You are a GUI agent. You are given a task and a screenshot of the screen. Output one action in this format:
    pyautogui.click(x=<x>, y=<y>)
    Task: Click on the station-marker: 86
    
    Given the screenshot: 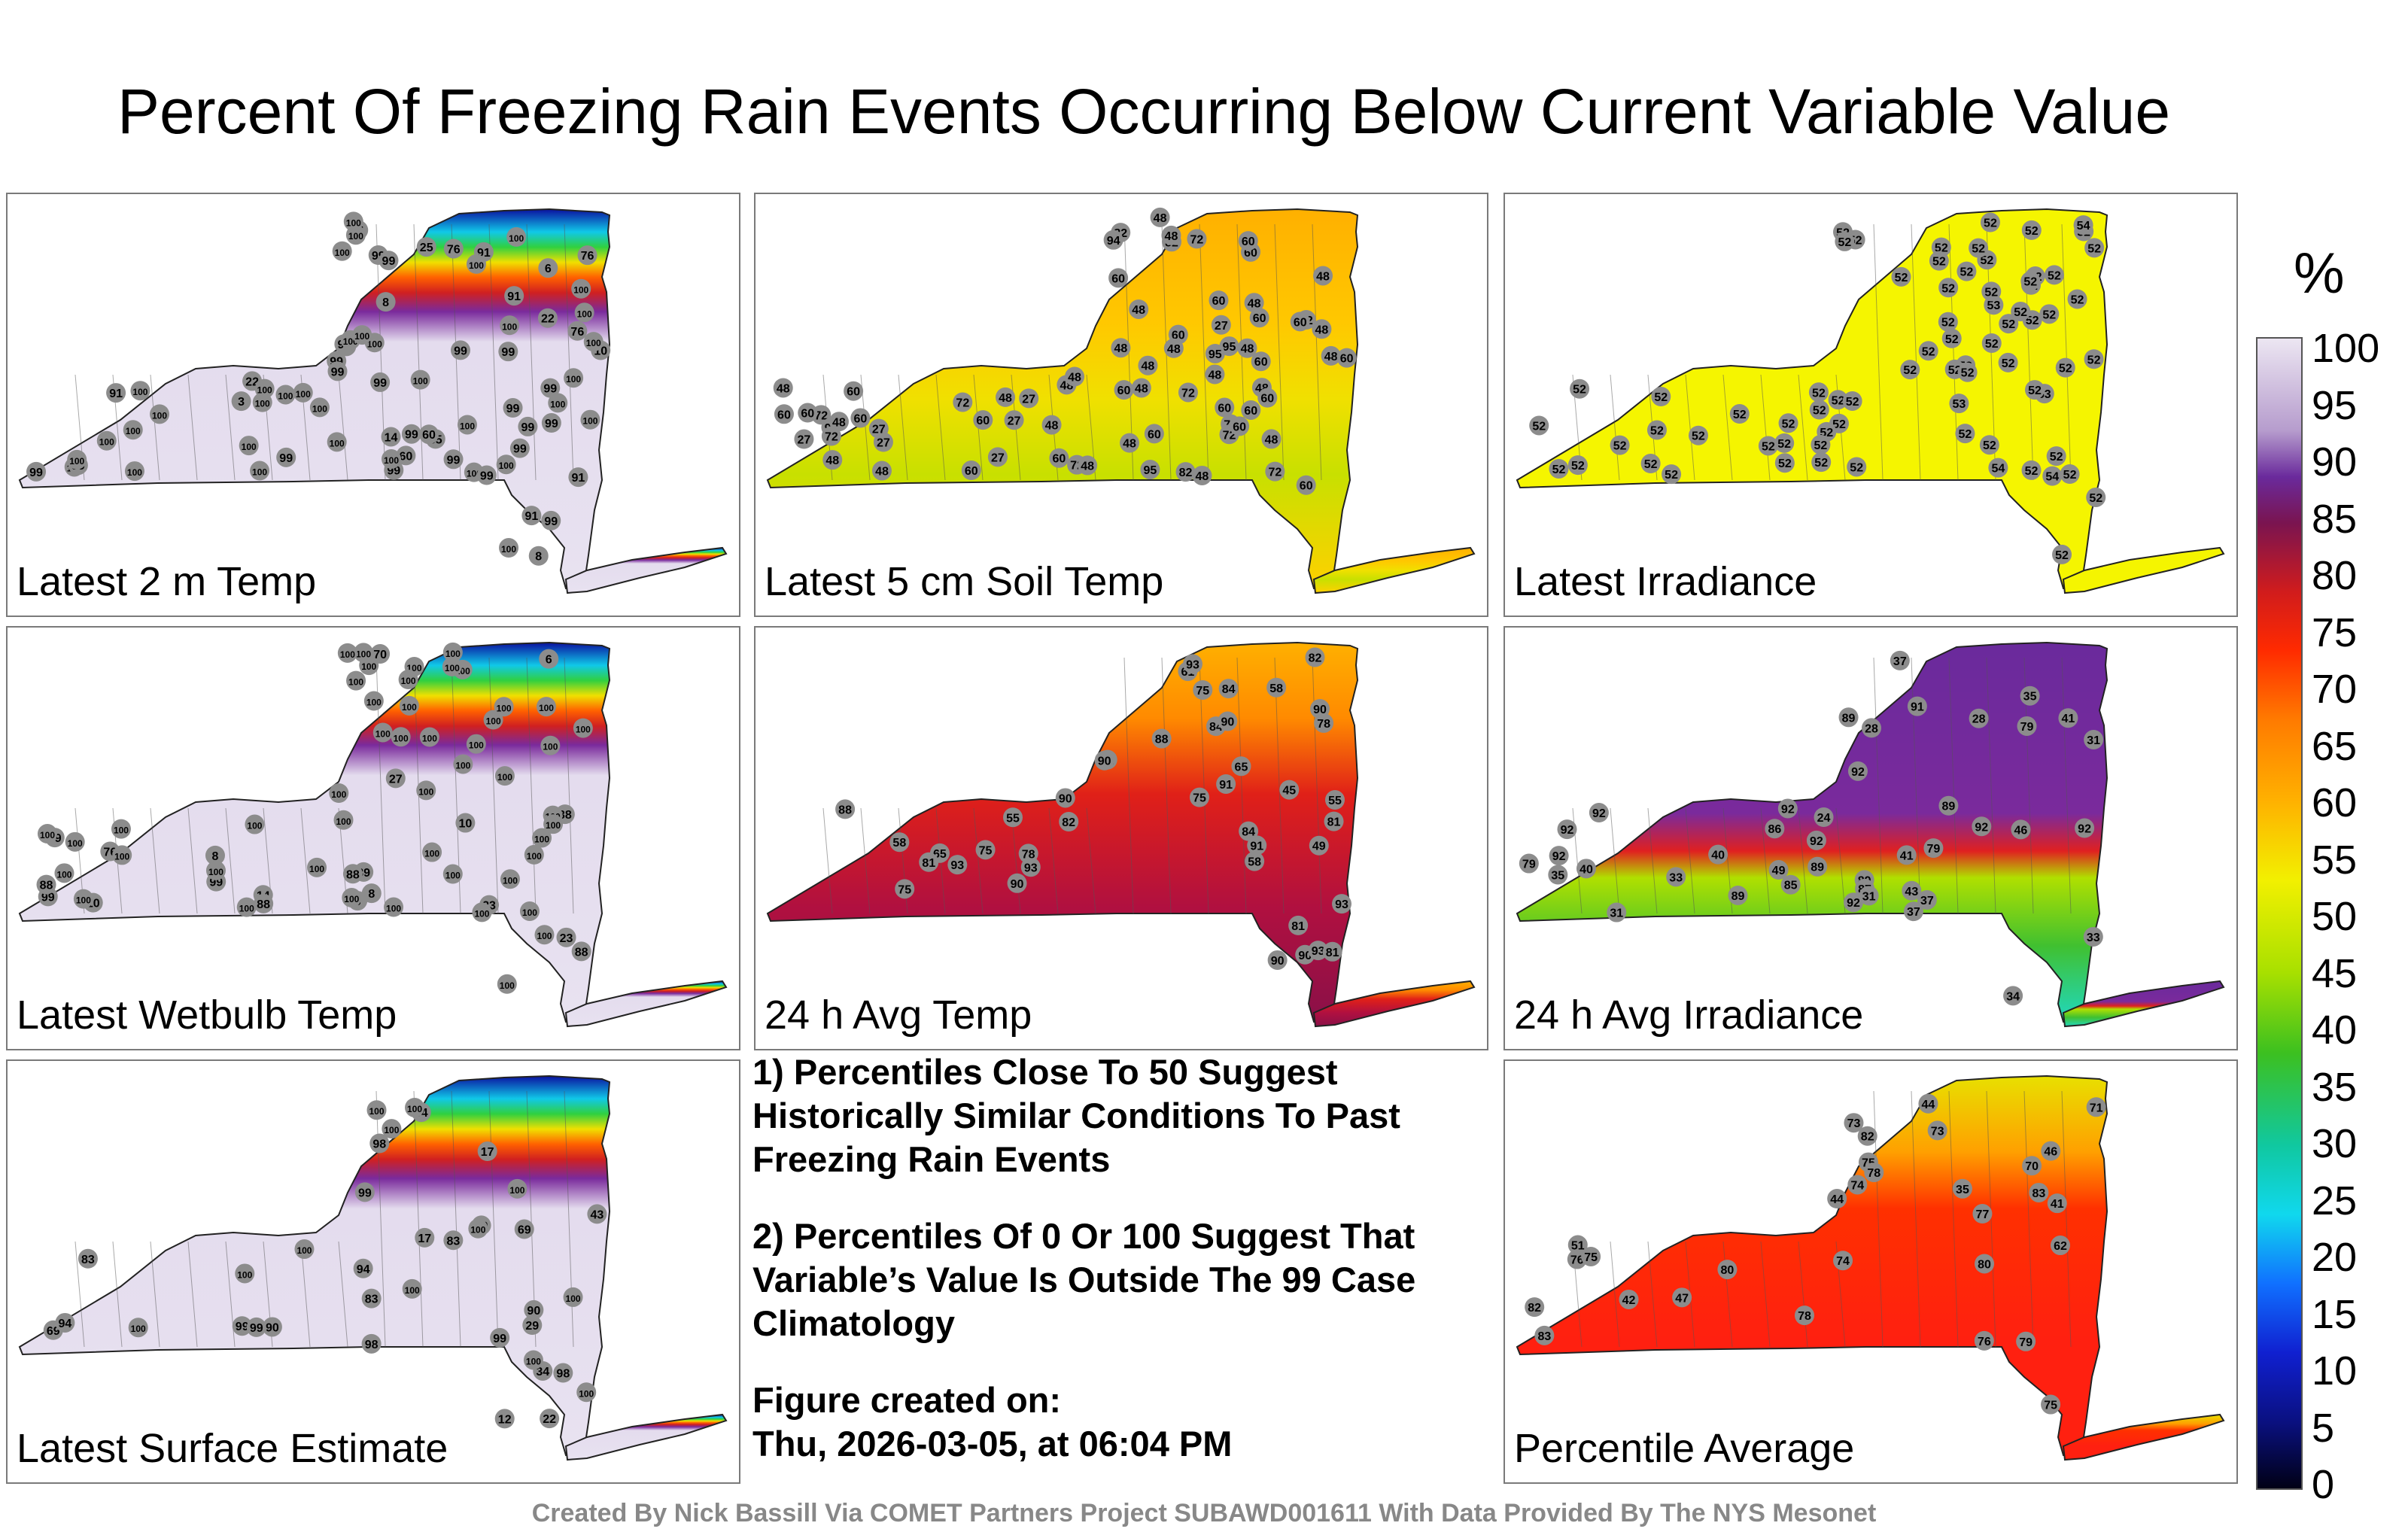 What is the action you would take?
    pyautogui.click(x=1775, y=829)
    